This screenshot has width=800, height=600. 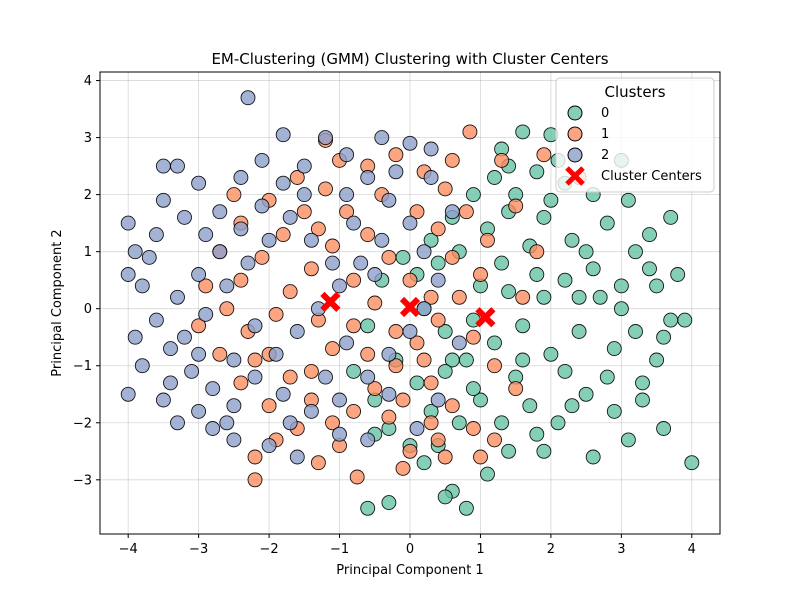 I want to click on x-tick-label: −1, so click(x=339, y=549).